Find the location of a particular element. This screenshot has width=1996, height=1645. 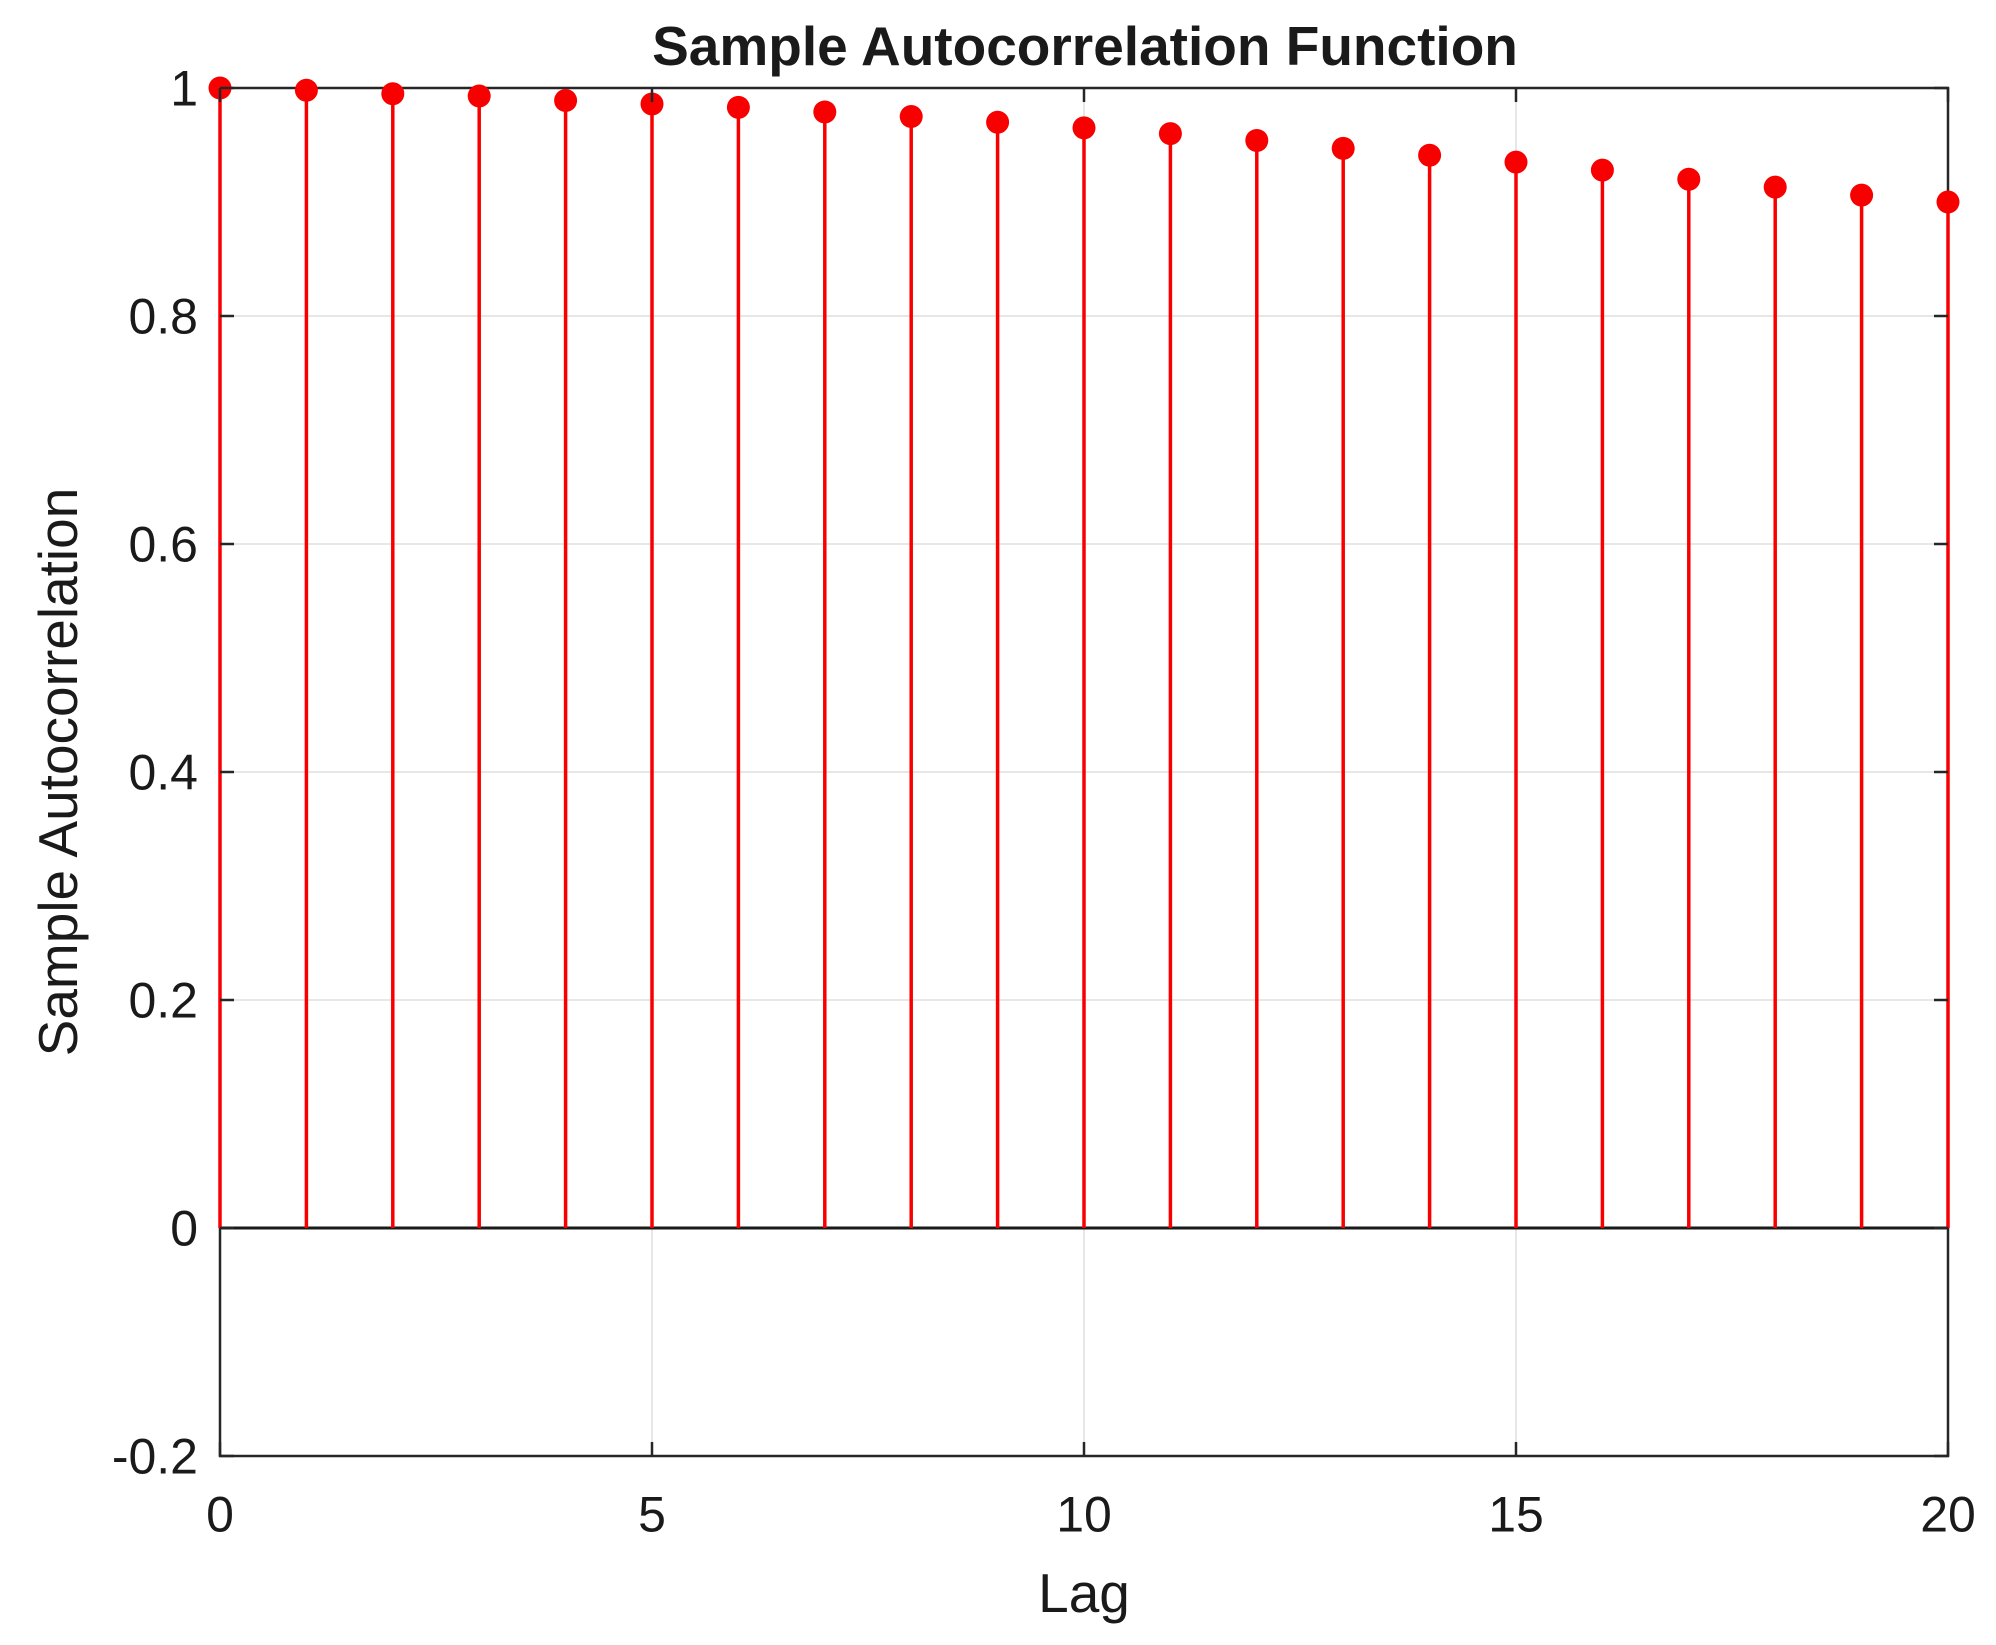

x-tick-label: 10 is located at coordinates (1084, 1515).